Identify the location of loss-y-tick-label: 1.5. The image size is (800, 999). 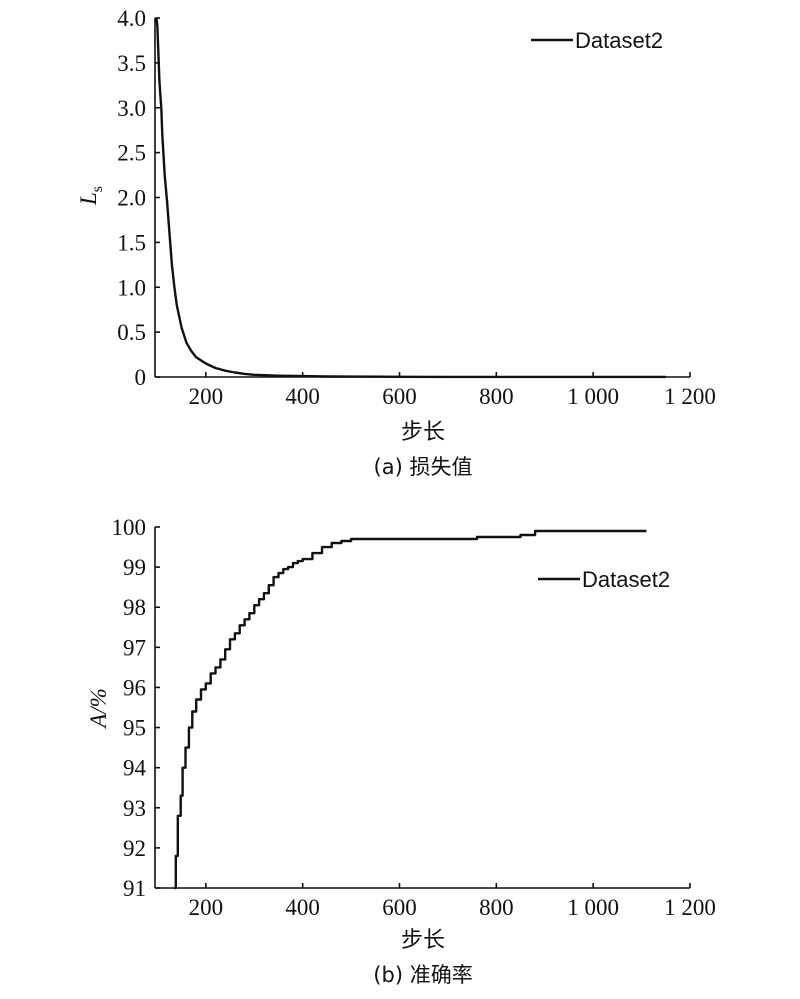
(131, 242).